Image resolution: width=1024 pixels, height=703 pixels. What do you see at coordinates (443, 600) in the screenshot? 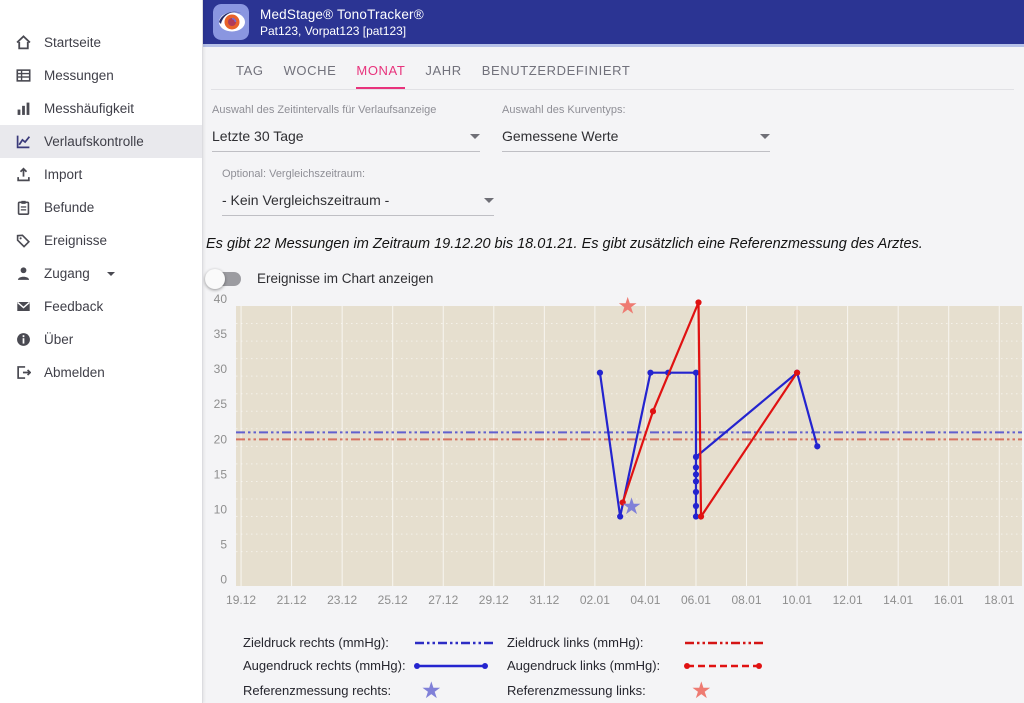
I see `svg-text: 27.12` at bounding box center [443, 600].